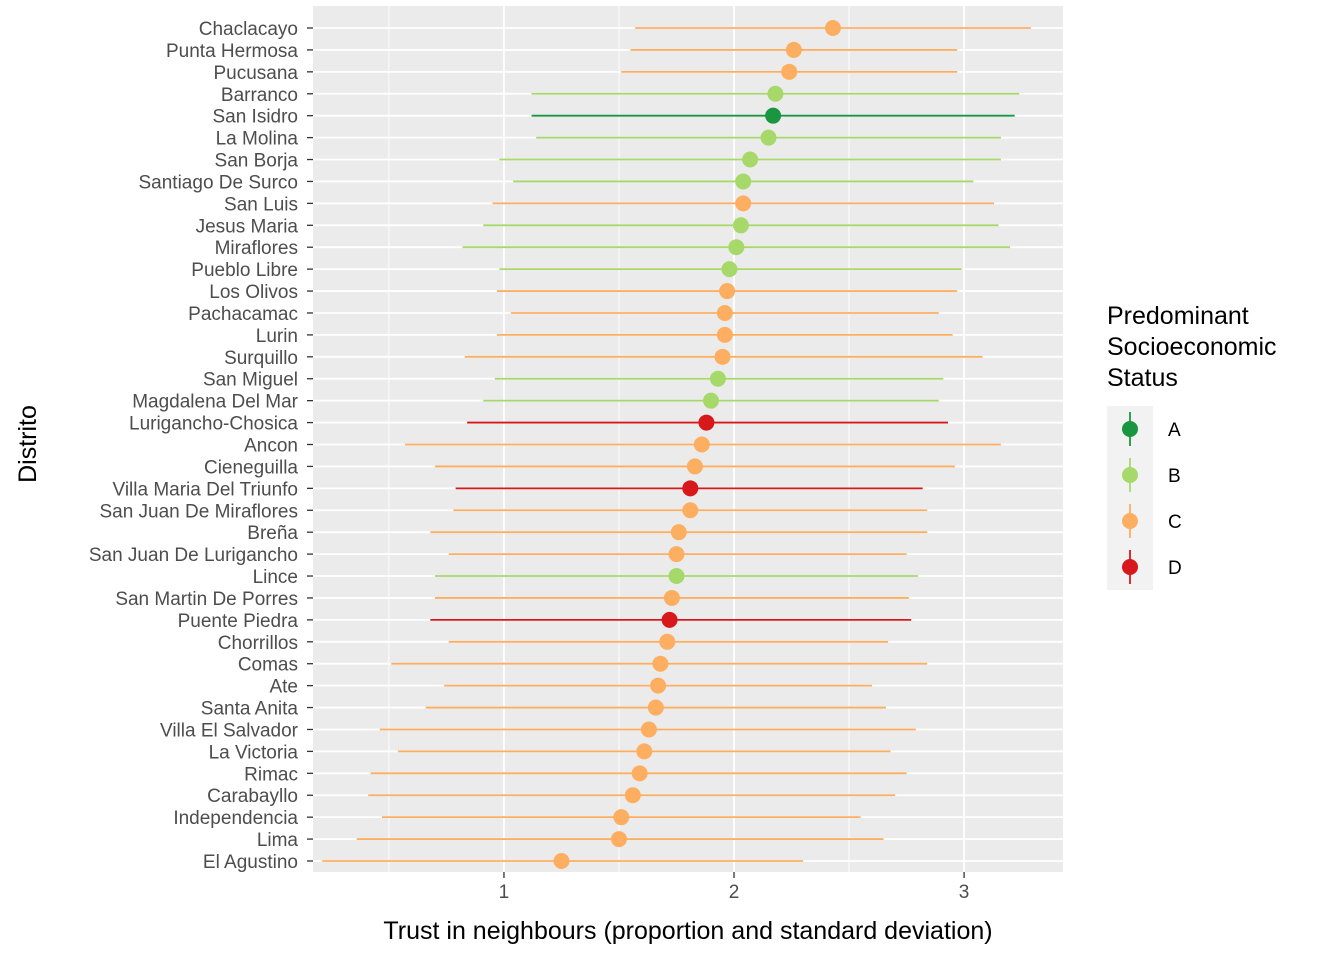 The image size is (1344, 960). What do you see at coordinates (1192, 446) in the screenshot?
I see `legend: Predominant Socioeconomic Status A B C D` at bounding box center [1192, 446].